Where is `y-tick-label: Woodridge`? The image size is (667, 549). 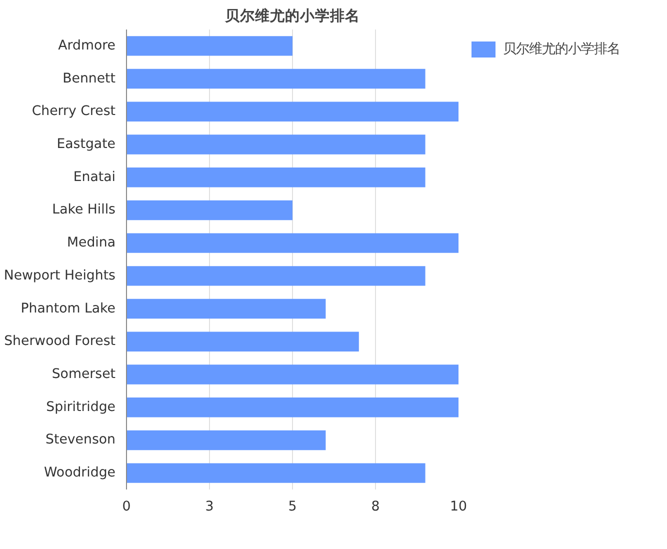
y-tick-label: Woodridge is located at coordinates (80, 473).